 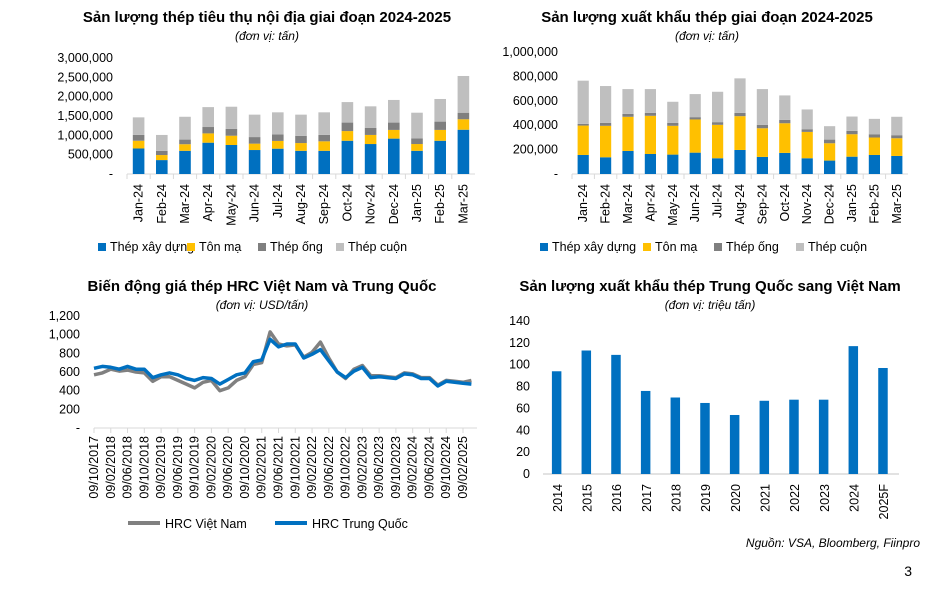 What do you see at coordinates (185, 204) in the screenshot?
I see `x-tick-label: Mar-24` at bounding box center [185, 204].